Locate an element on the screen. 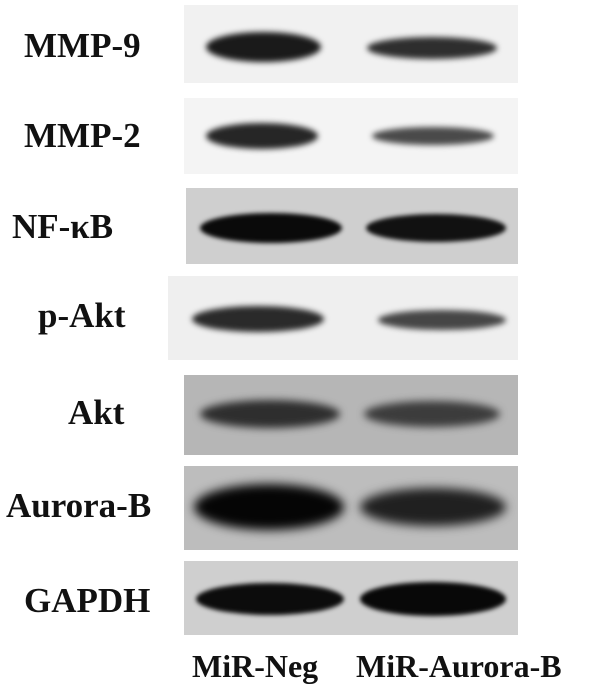 This screenshot has height=698, width=602. blot-gapdh is located at coordinates (351, 598).